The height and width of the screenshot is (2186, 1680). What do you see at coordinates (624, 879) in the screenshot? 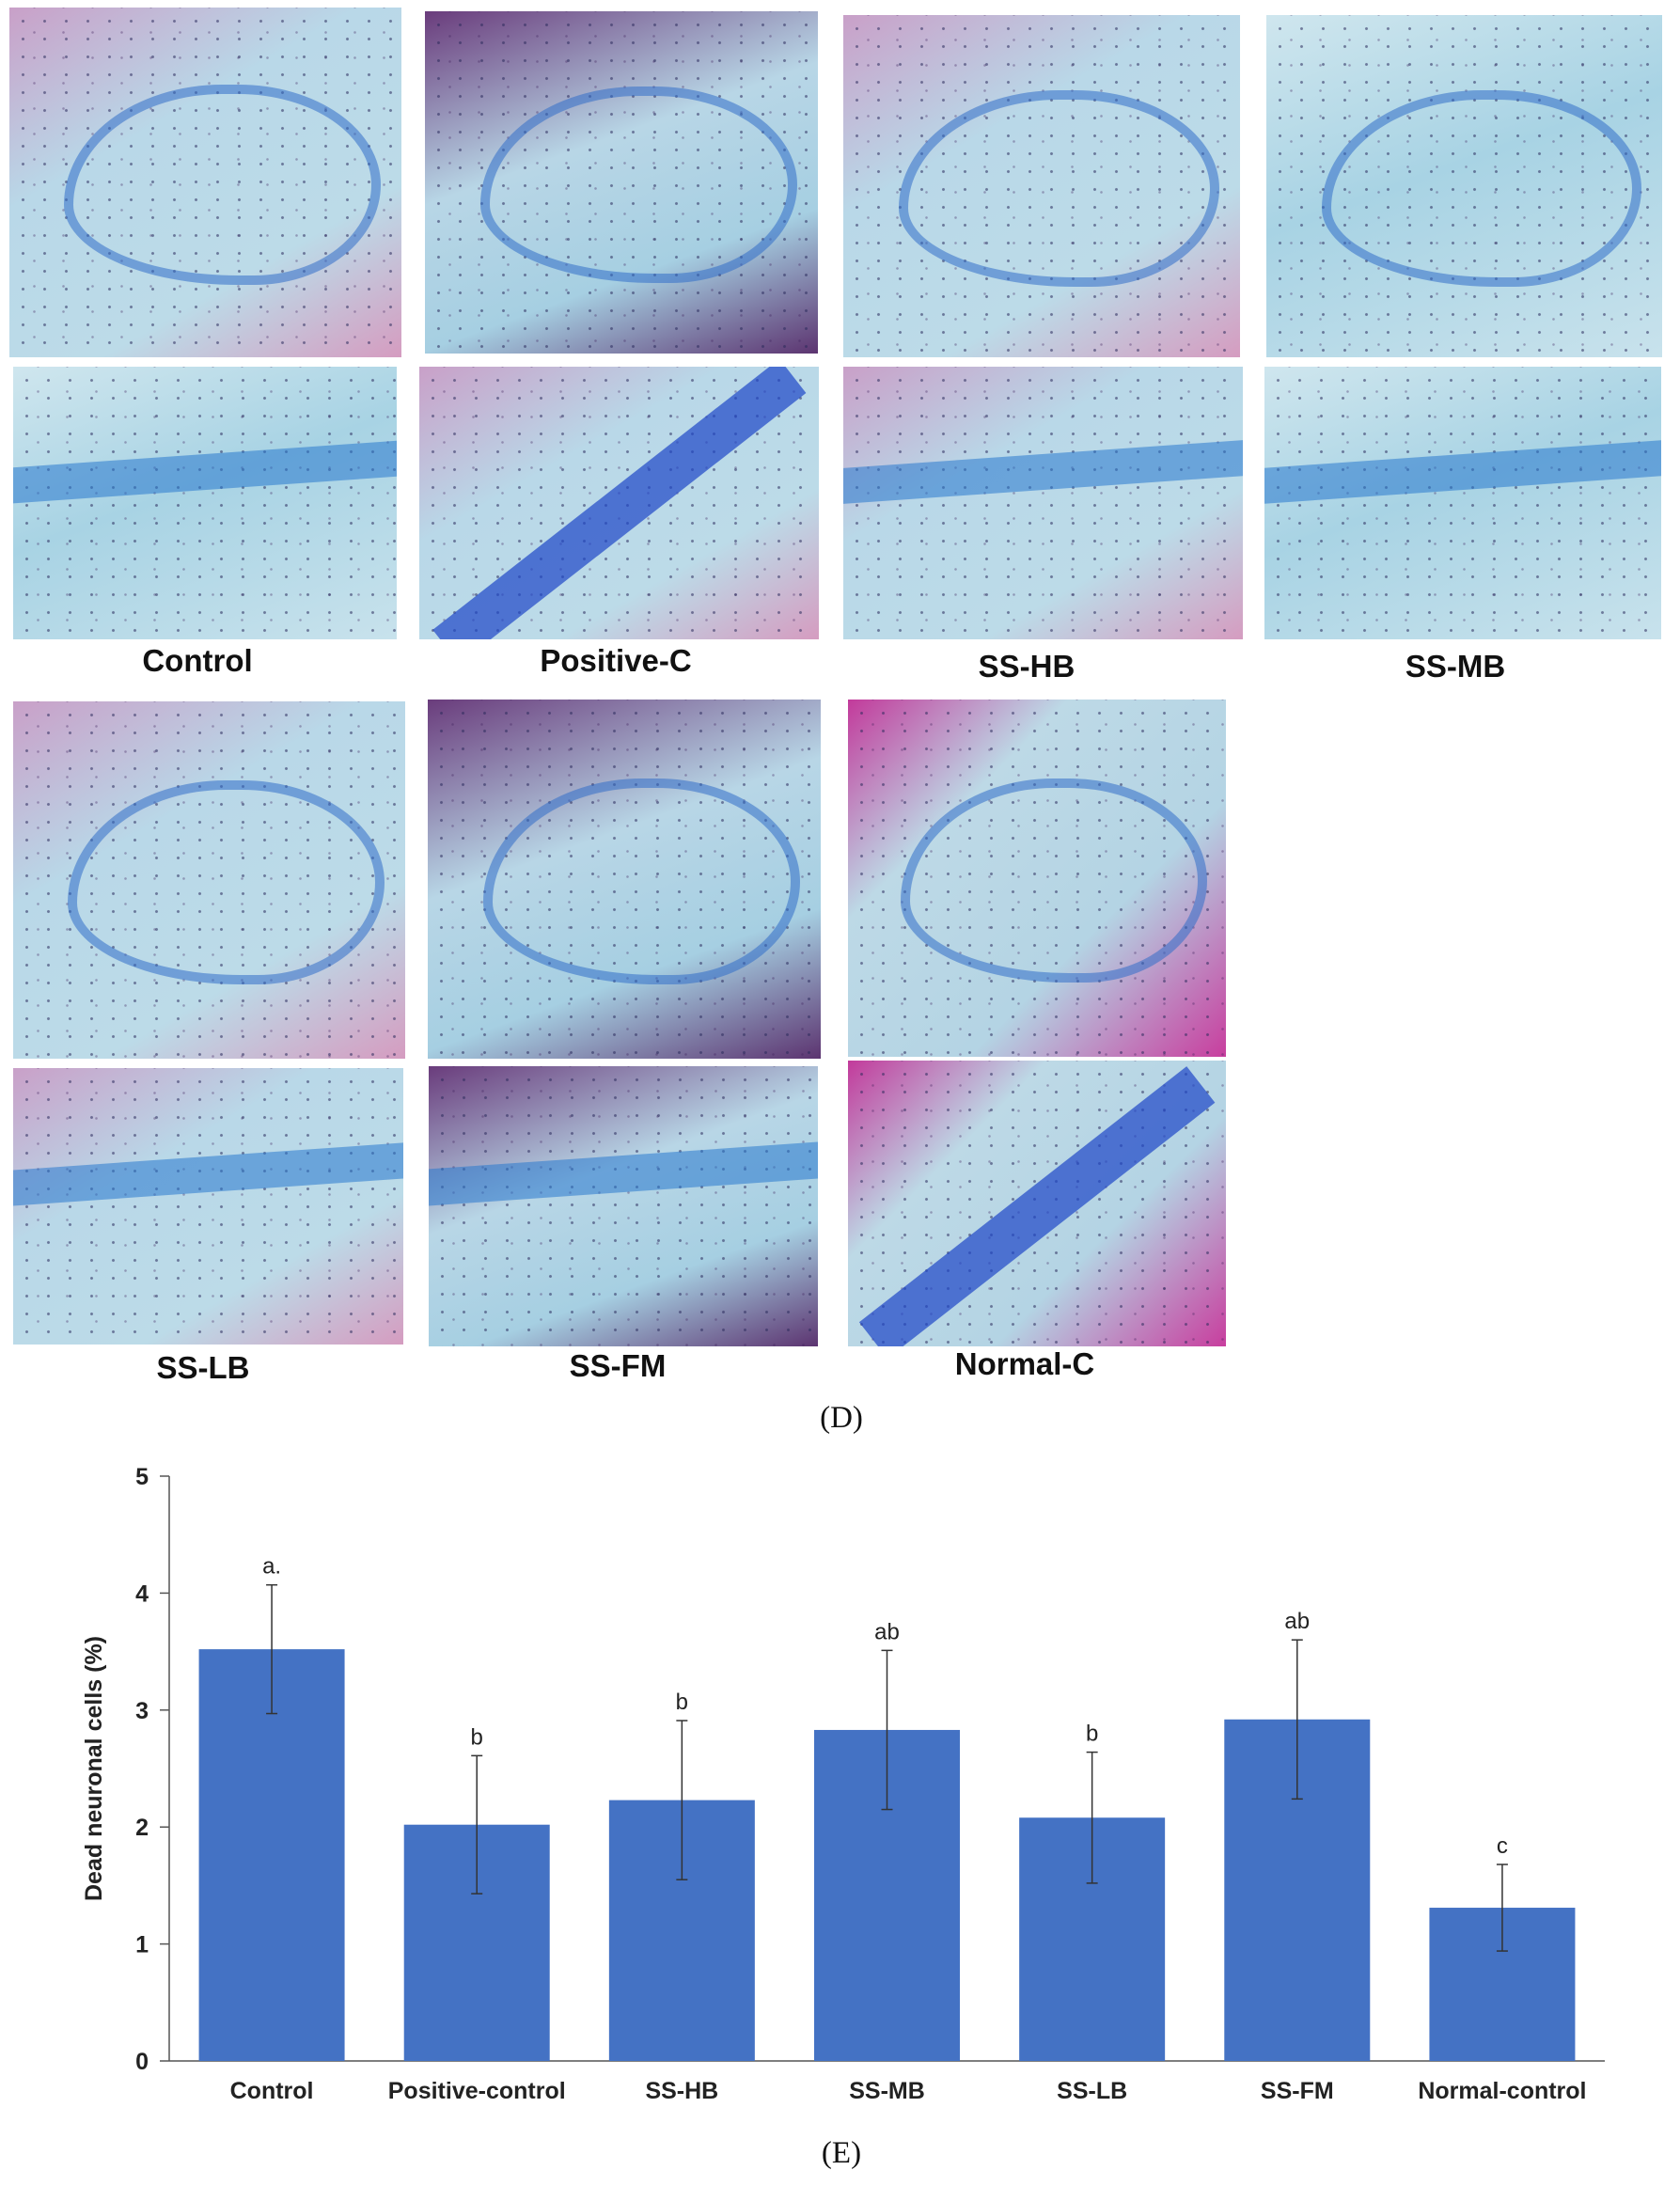
I see `micrograph-ss-fm-overview` at bounding box center [624, 879].